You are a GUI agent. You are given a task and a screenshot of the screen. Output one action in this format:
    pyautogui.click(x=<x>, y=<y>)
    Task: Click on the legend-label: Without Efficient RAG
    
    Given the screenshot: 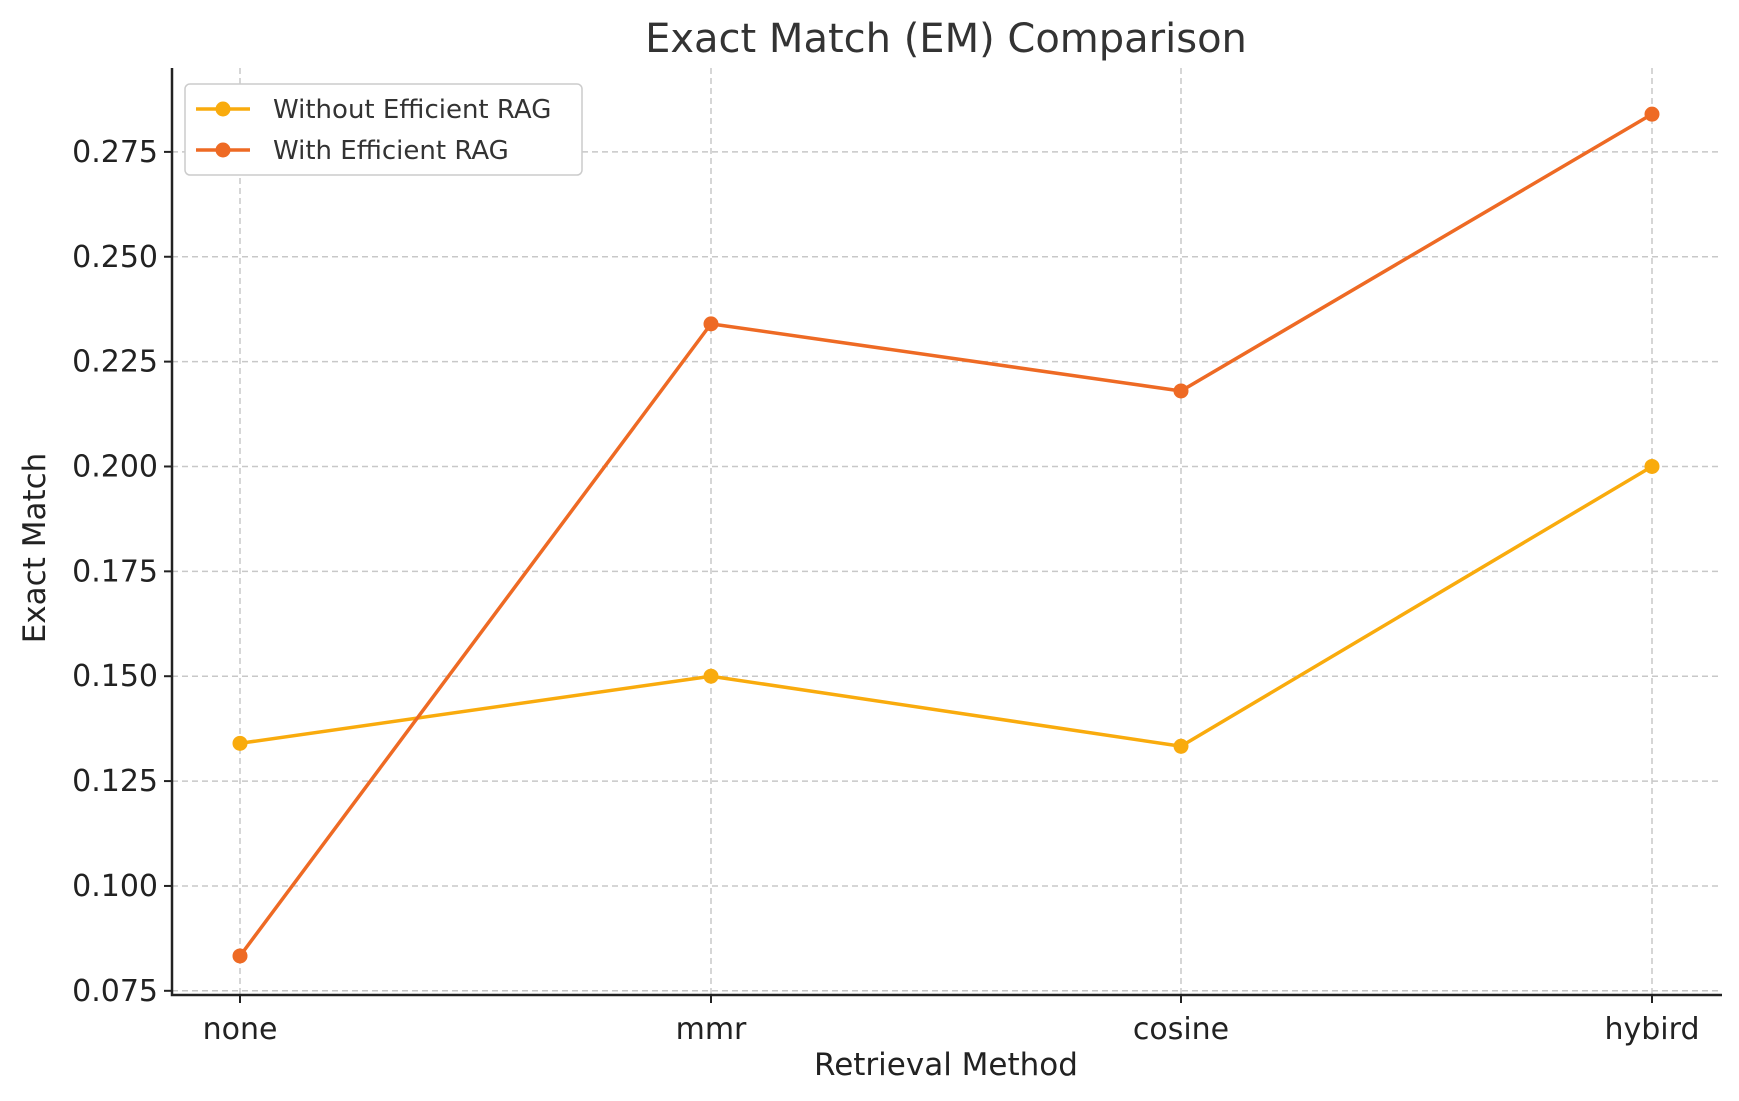 What is the action you would take?
    pyautogui.click(x=412, y=110)
    